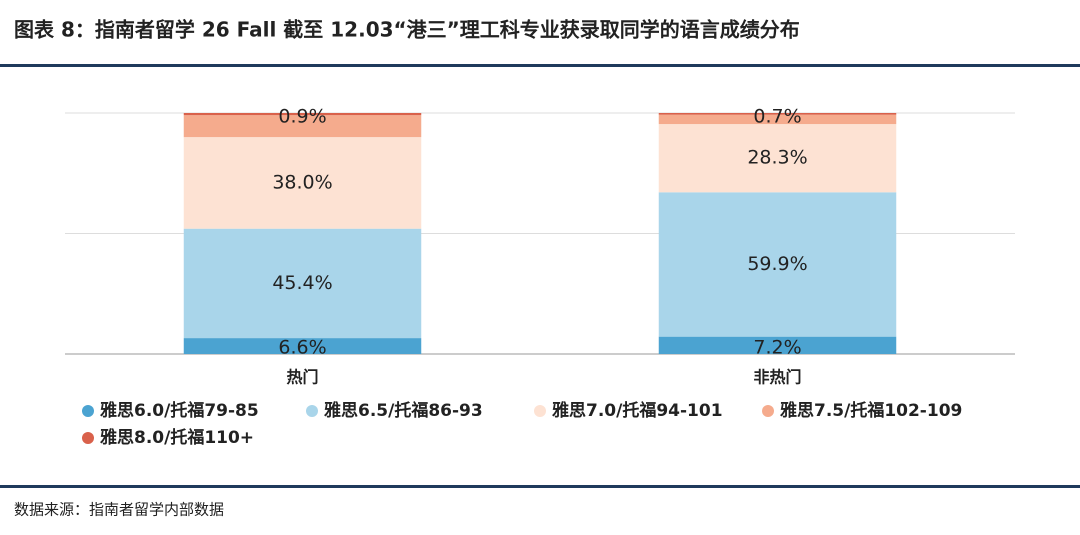 Image resolution: width=1080 pixels, height=535 pixels. What do you see at coordinates (403, 410) in the screenshot?
I see `legend-label: 雅思6.5/托福86-93` at bounding box center [403, 410].